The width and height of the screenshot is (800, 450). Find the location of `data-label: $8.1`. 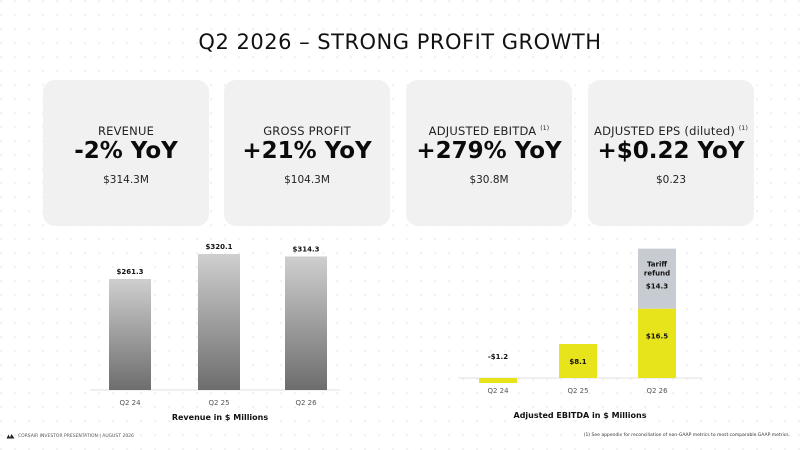

data-label: $8.1 is located at coordinates (577, 362).